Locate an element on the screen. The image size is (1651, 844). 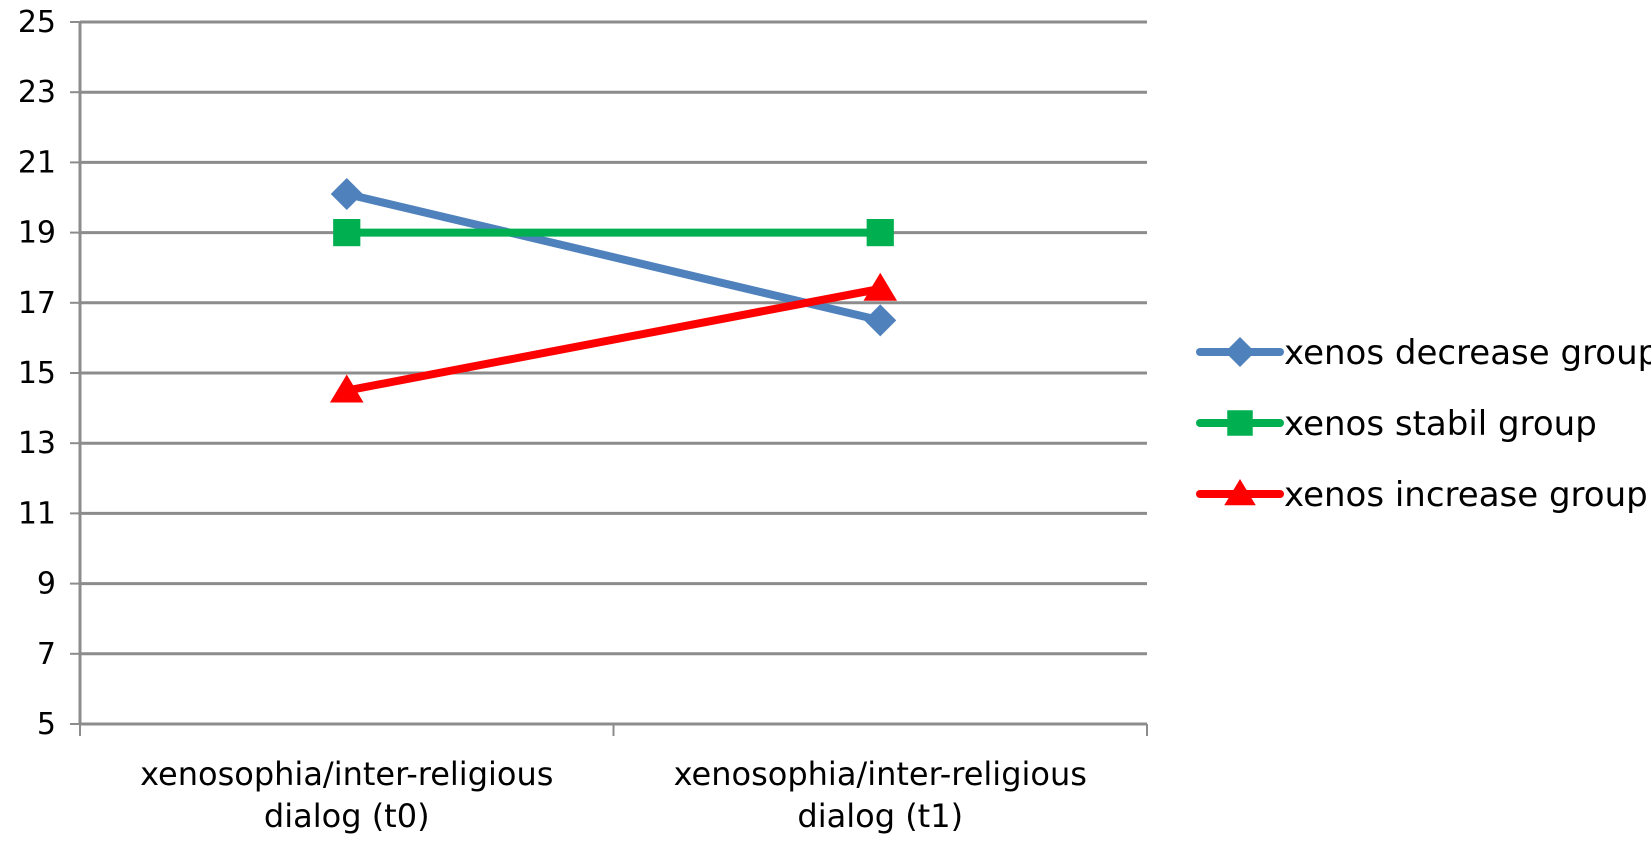
y-tick-label: 15 is located at coordinates (37, 373).